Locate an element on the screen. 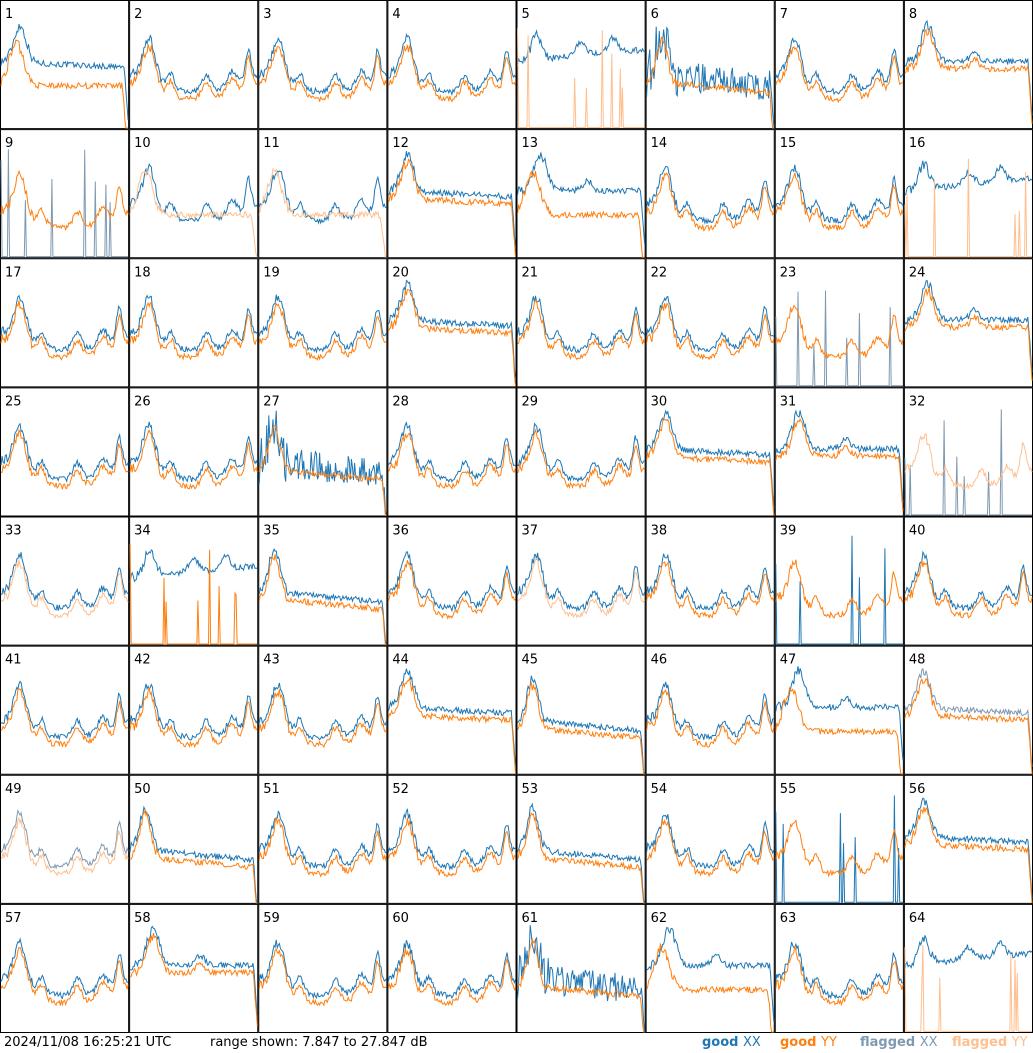 Image resolution: width=1033 pixels, height=1053 pixels. panel-3: 3 is located at coordinates (323, 65).